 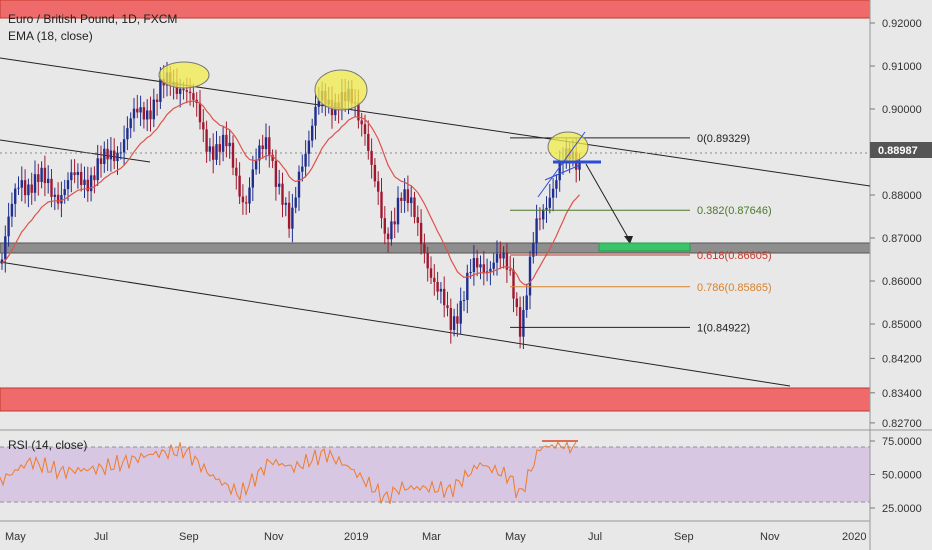 What do you see at coordinates (902, 424) in the screenshot?
I see `price-tick-label: 0.82700` at bounding box center [902, 424].